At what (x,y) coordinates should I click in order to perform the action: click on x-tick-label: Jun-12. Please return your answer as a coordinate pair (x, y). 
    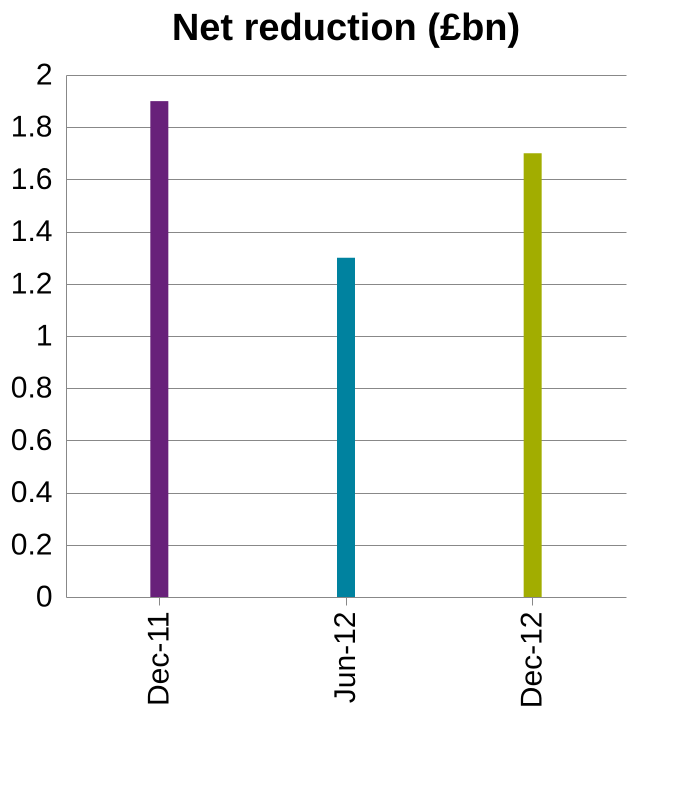
    Looking at the image, I should click on (345, 658).